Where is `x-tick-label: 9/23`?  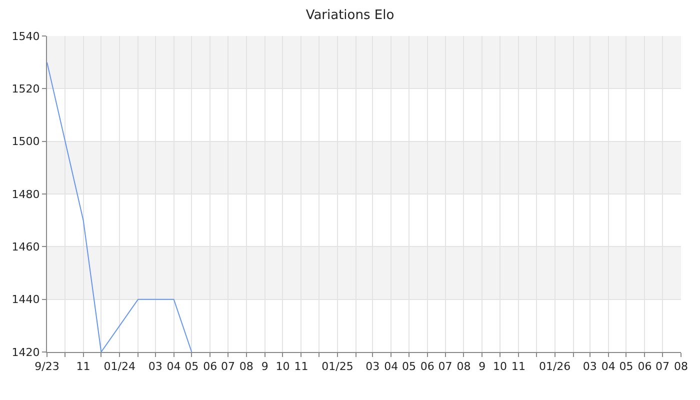 x-tick-label: 9/23 is located at coordinates (47, 367).